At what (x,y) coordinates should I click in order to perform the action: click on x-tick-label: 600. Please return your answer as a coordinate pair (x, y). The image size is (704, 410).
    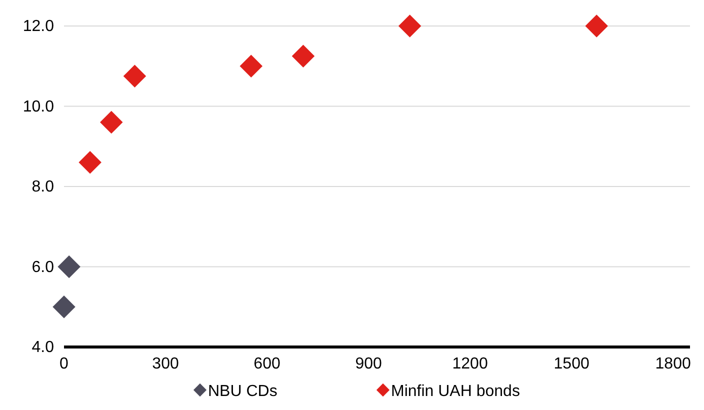
    Looking at the image, I should click on (267, 363).